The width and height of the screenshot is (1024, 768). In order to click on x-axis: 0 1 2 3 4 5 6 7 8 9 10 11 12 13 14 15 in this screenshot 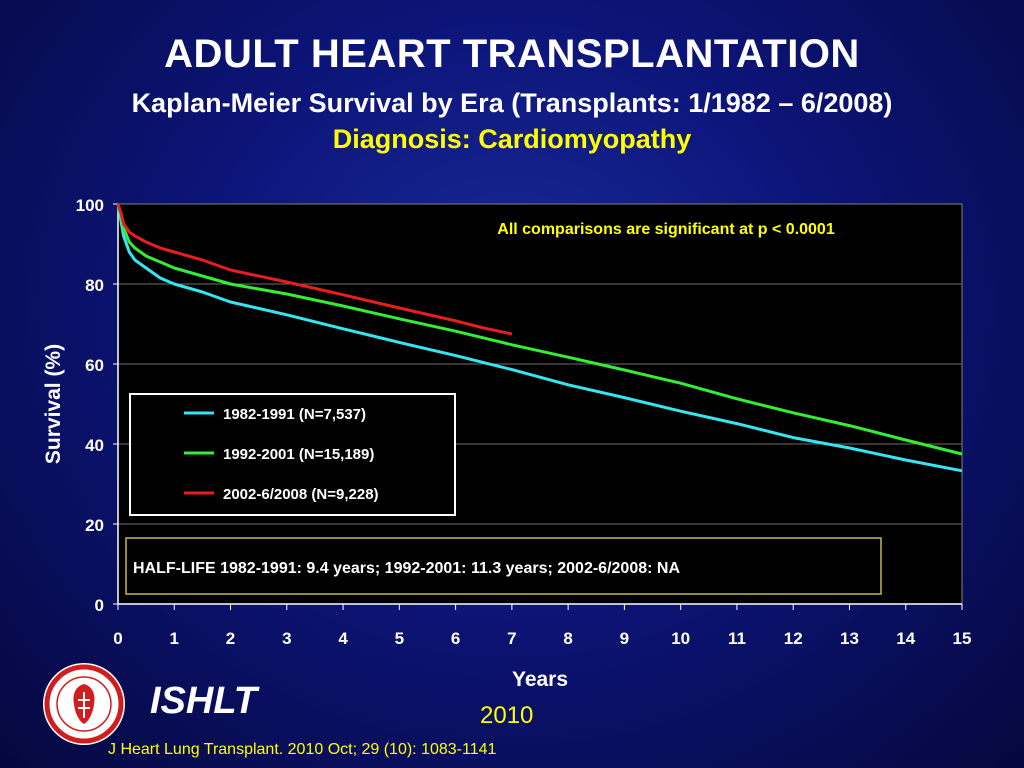, I will do `click(542, 625)`.